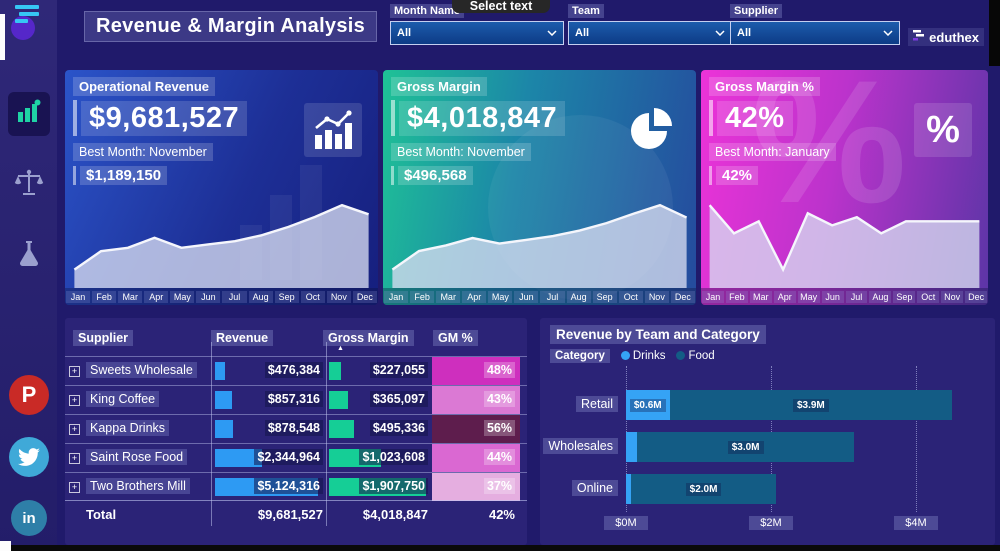  Describe the element at coordinates (26, 26) in the screenshot. I see `app-logo-icon` at that location.